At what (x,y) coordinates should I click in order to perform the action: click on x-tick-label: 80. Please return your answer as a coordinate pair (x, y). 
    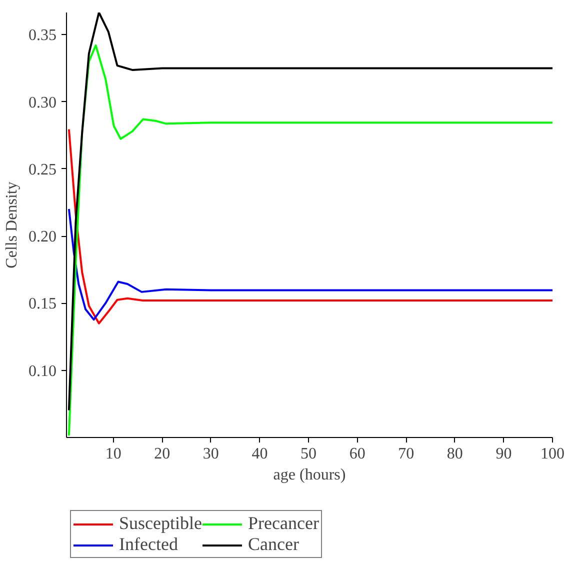
    Looking at the image, I should click on (454, 454).